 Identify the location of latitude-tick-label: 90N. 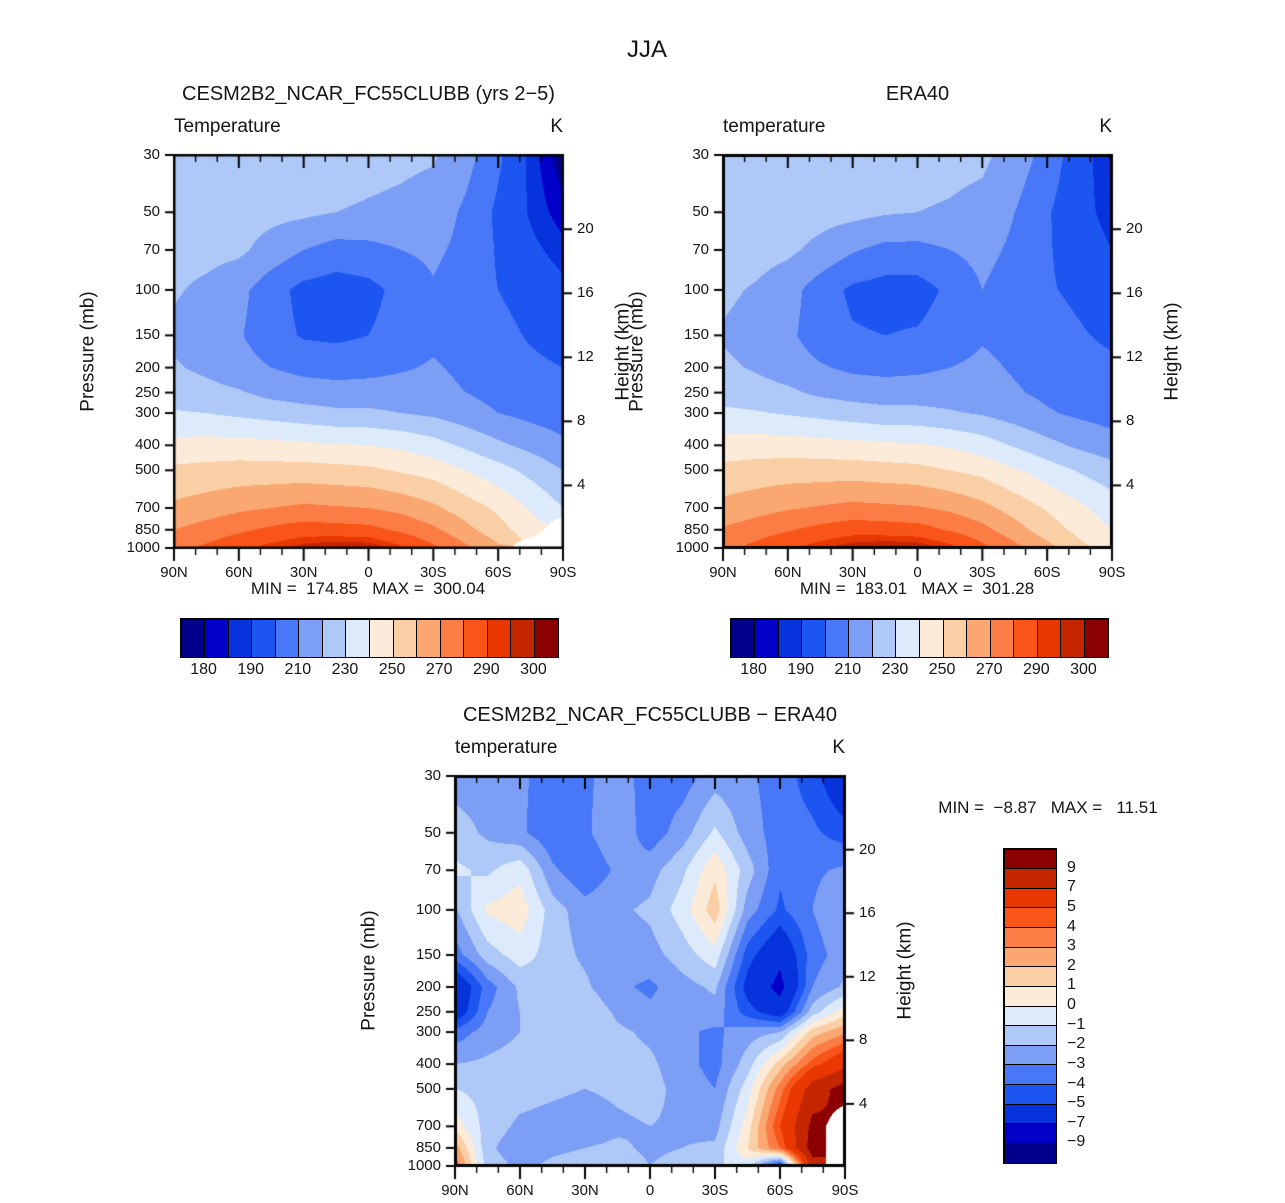
(174, 572).